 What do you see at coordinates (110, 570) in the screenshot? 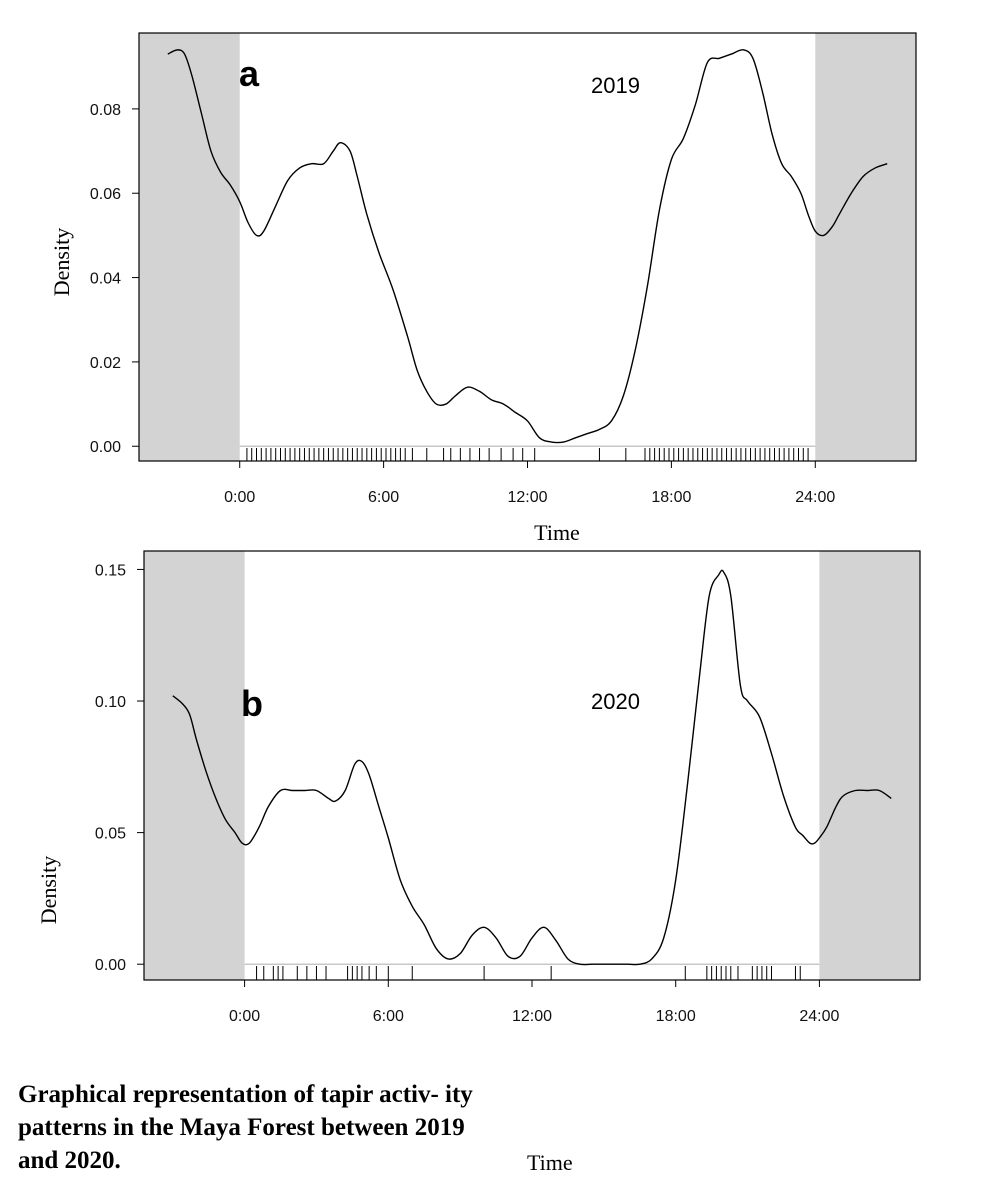
I see `y-tick-label: 0.15` at bounding box center [110, 570].